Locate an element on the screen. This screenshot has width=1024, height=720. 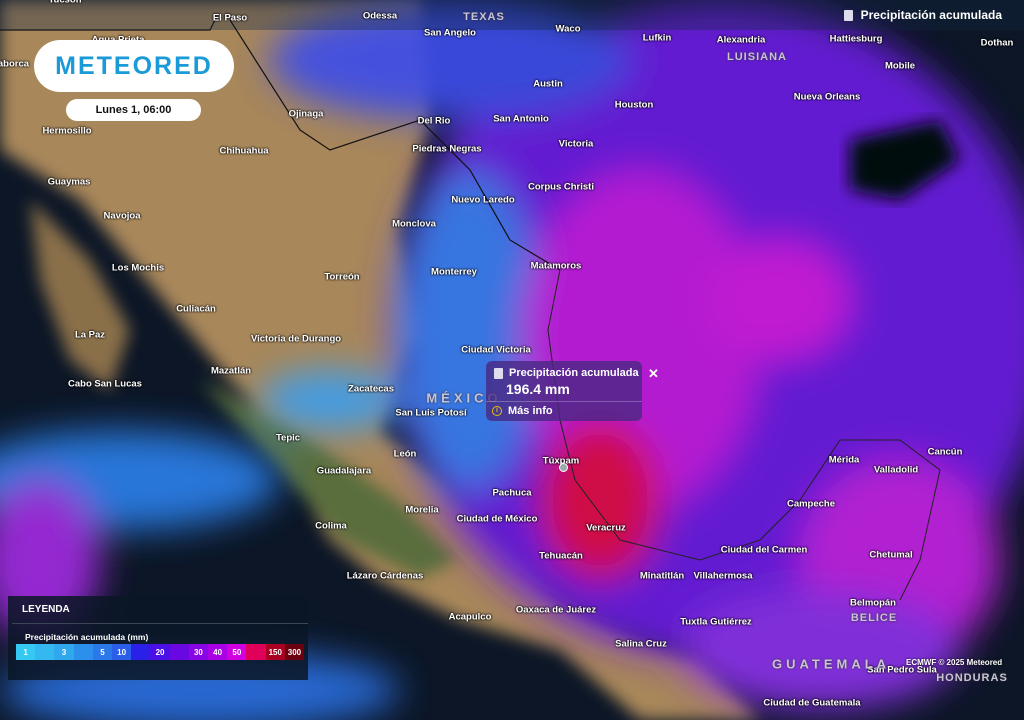
city-label: Hattiesburg is located at coordinates (856, 39).